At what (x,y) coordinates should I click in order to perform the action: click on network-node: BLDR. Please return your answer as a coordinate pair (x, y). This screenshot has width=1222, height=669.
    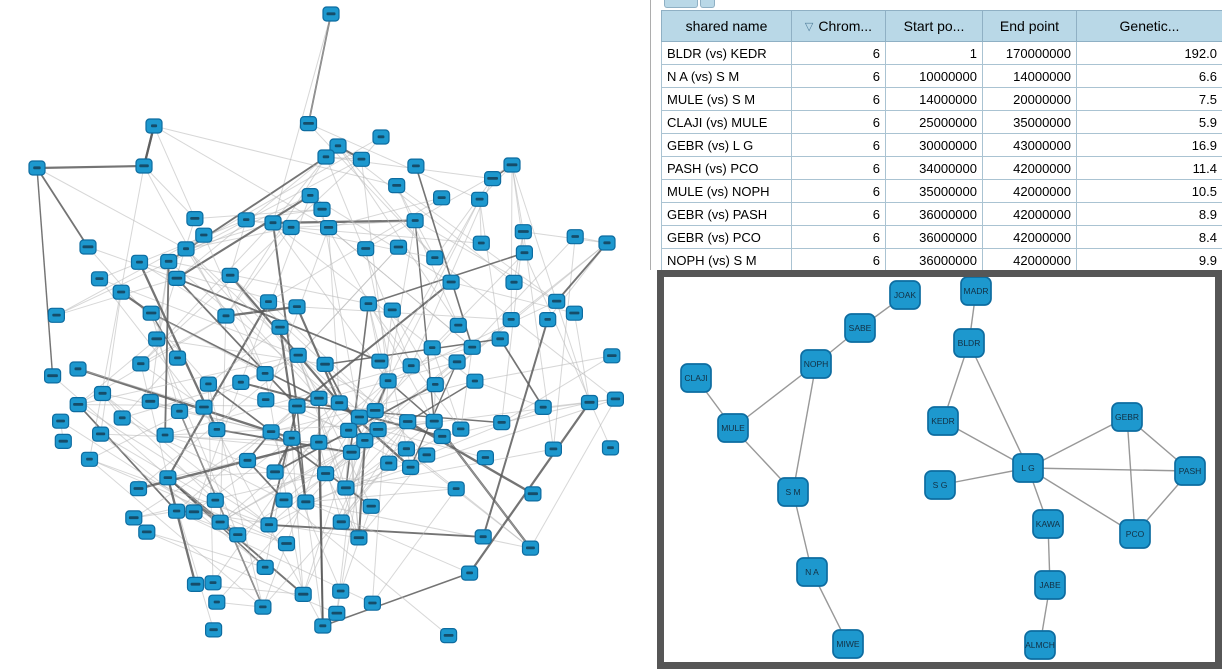
    Looking at the image, I should click on (969, 343).